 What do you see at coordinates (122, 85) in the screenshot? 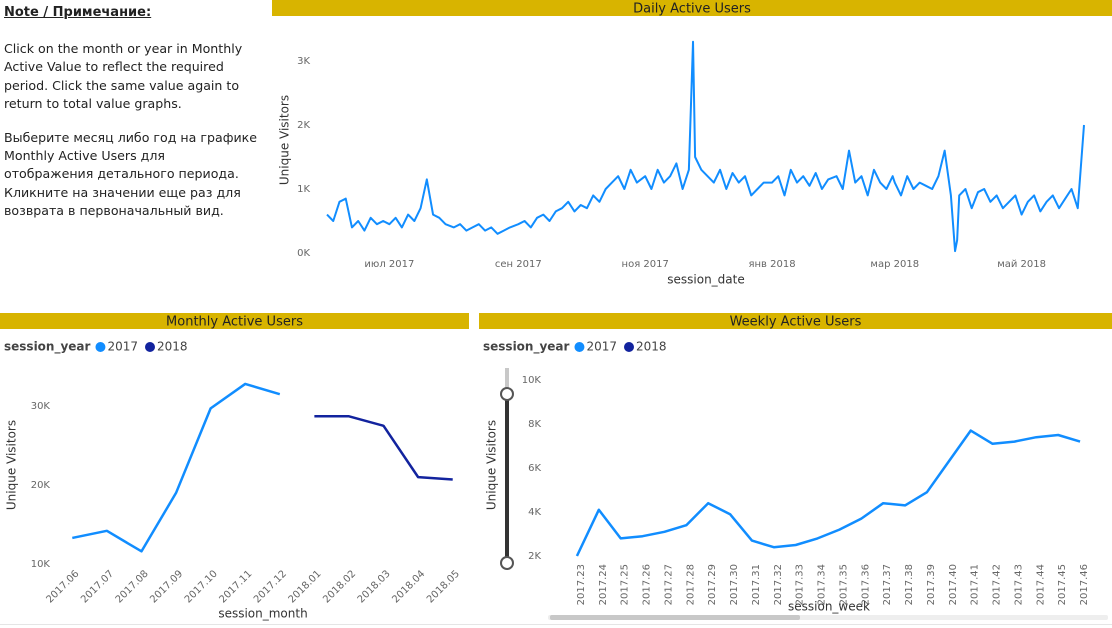
I see `note-line: period. Click the same value again to` at bounding box center [122, 85].